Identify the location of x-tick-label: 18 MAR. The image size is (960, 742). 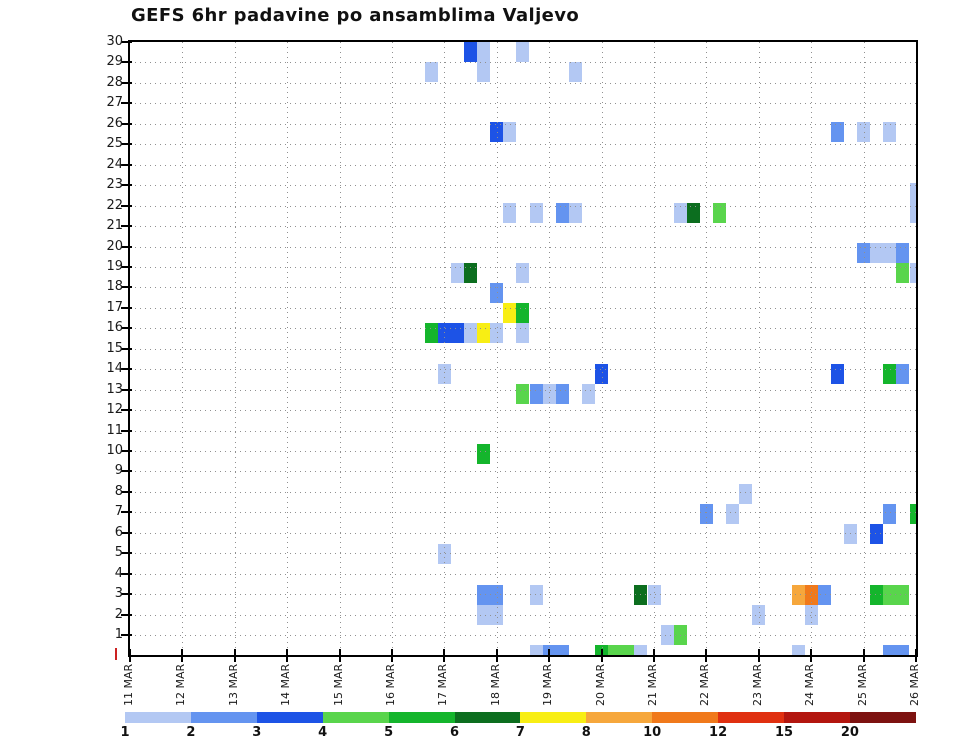
(495, 684).